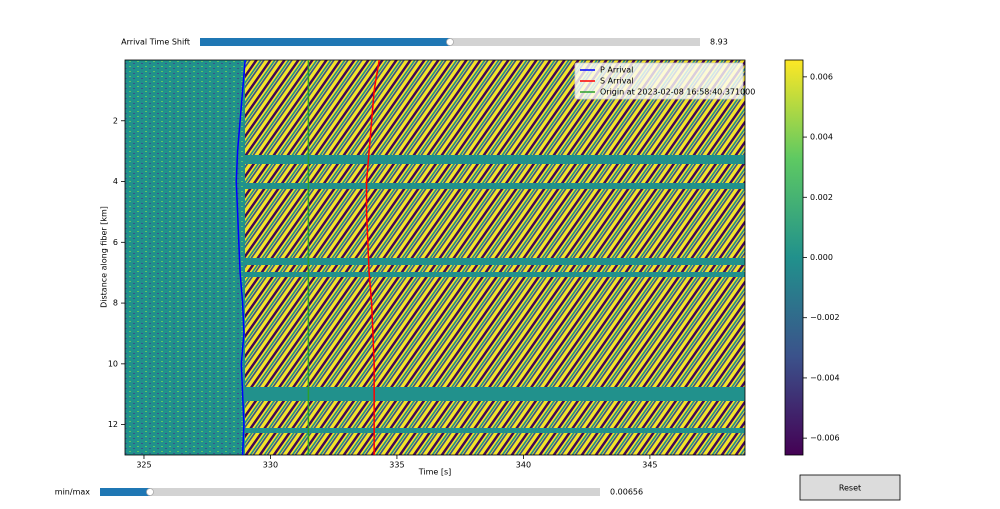  What do you see at coordinates (719, 42) in the screenshot?
I see `slider-value: 8.93` at bounding box center [719, 42].